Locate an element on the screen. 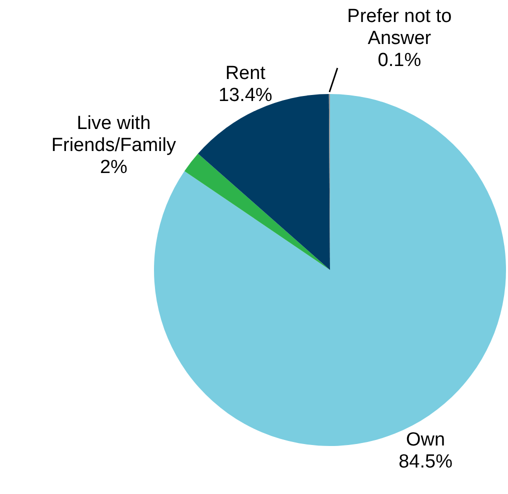 The image size is (508, 494). slice-label: Prefer not to Answer is located at coordinates (399, 27).